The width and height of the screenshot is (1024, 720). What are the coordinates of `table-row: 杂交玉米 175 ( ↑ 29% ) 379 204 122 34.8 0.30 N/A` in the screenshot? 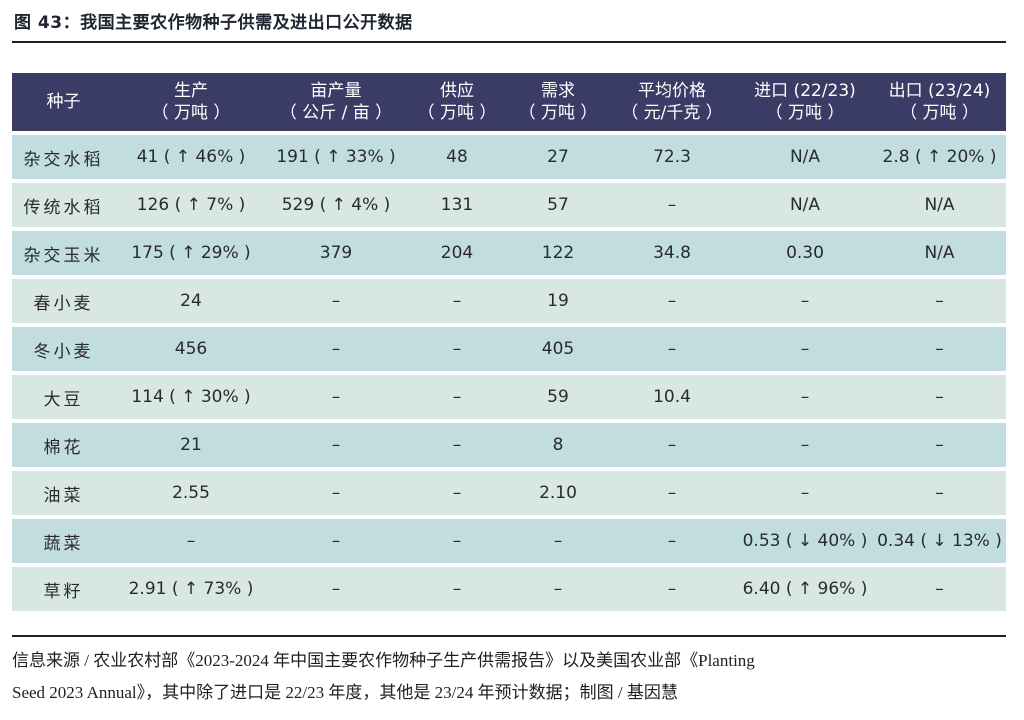 It's located at (509, 253).